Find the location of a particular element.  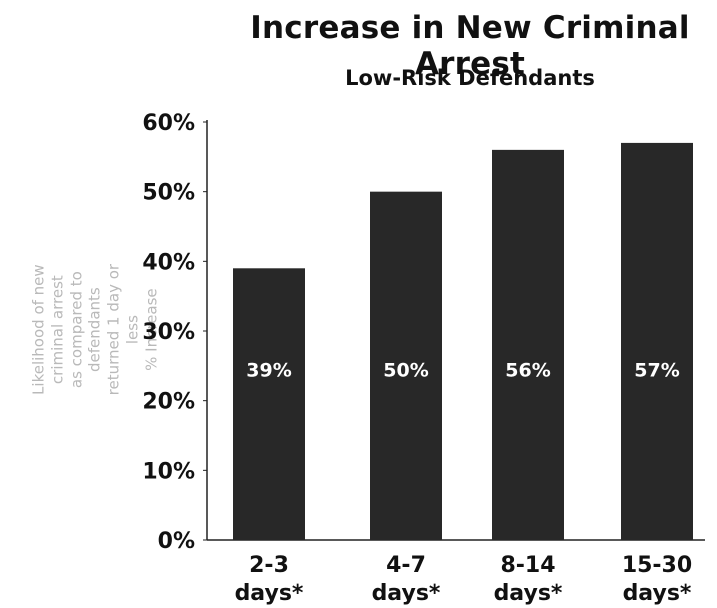

x-category-label-1-line2: days* is located at coordinates (269, 593).